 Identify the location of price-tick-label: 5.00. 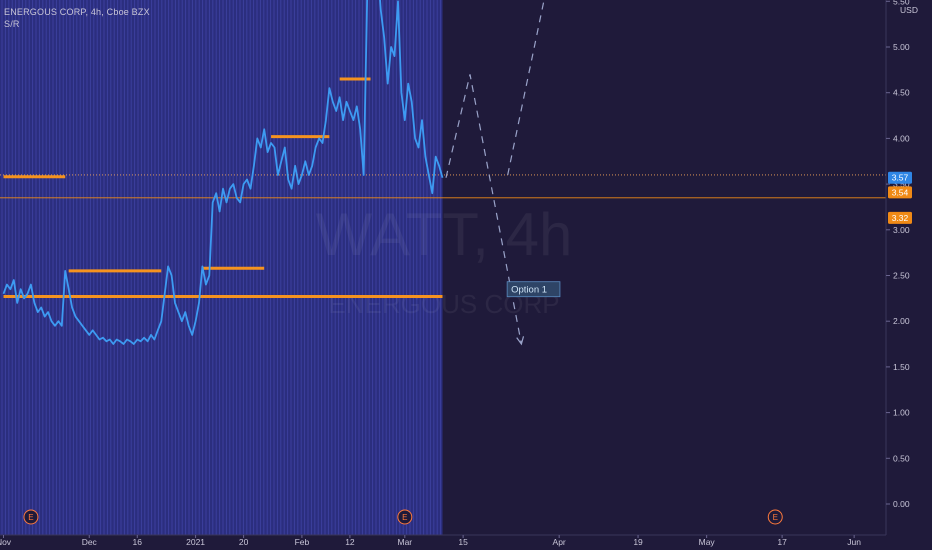
(901, 47).